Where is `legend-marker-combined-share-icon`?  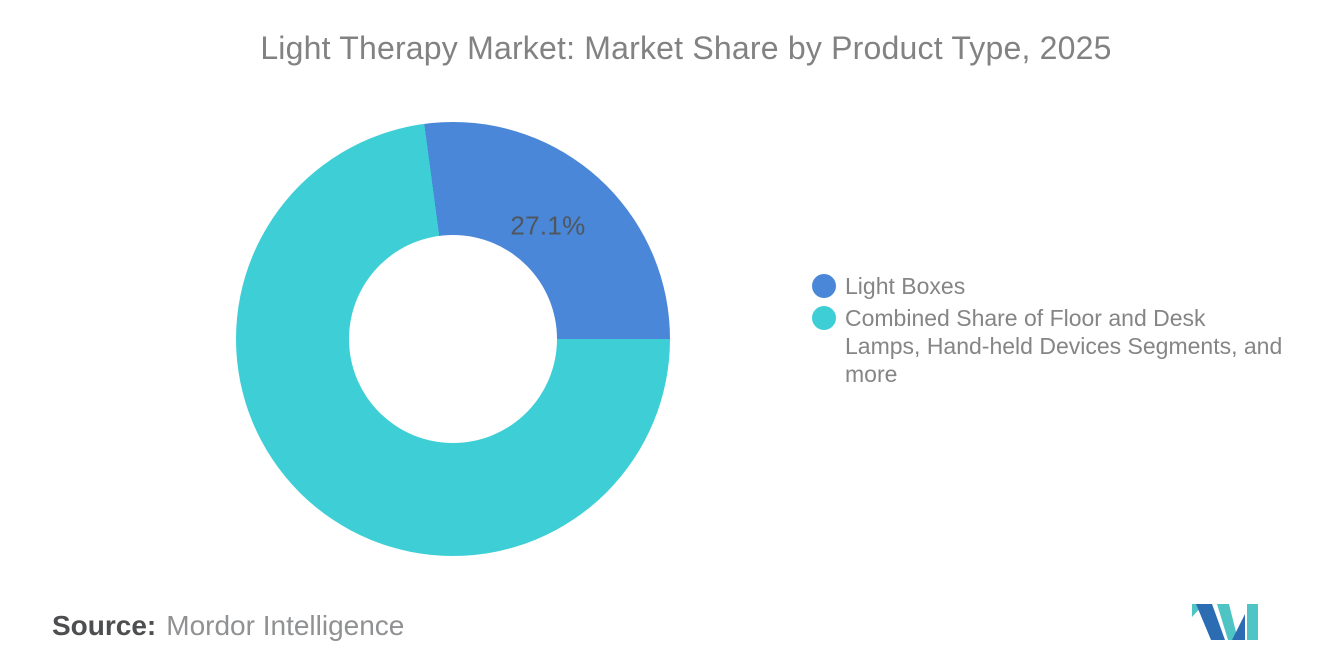
legend-marker-combined-share-icon is located at coordinates (824, 318).